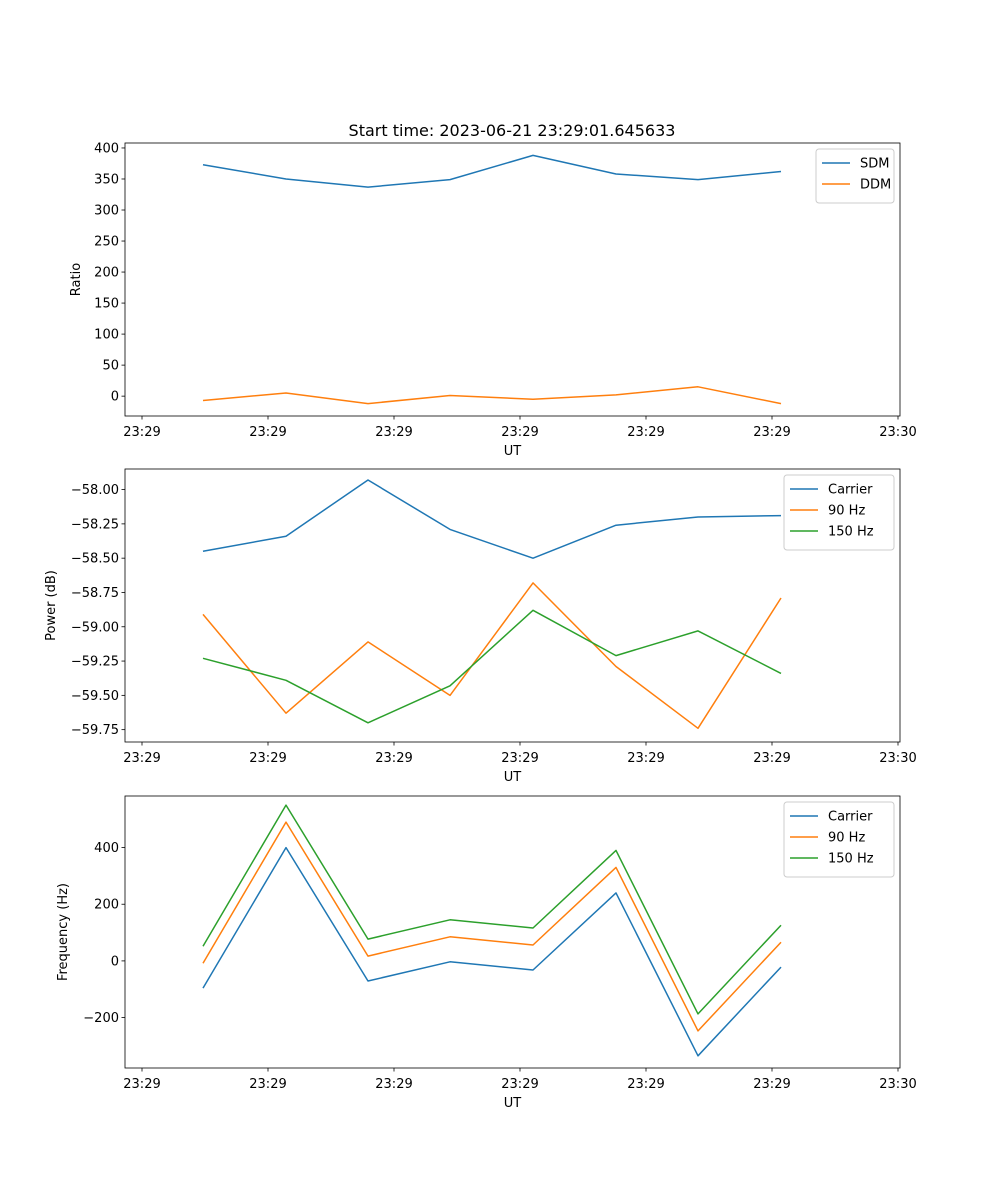 This screenshot has width=1000, height=1200. What do you see at coordinates (95, 662) in the screenshot?
I see `y-tick-label: −59.25` at bounding box center [95, 662].